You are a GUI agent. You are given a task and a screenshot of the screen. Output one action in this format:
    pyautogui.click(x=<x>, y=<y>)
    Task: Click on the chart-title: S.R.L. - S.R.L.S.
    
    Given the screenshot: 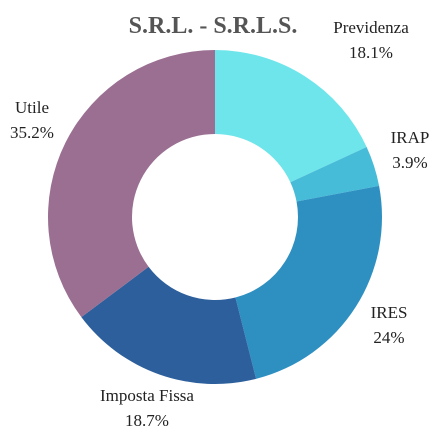 What is the action you would take?
    pyautogui.click(x=213, y=26)
    